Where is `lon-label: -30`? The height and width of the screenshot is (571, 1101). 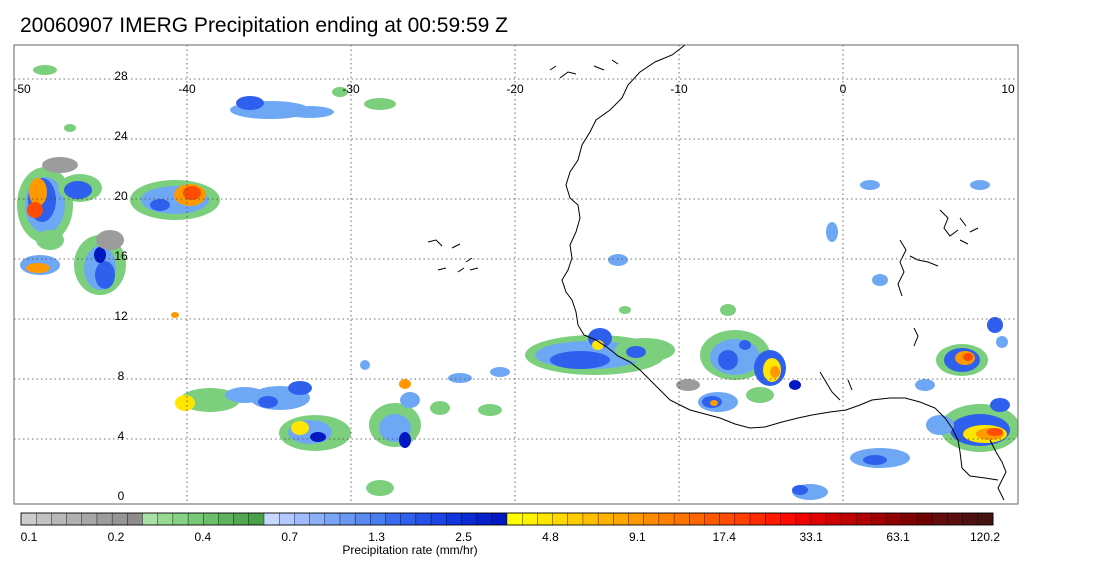
lon-label: -30 is located at coordinates (351, 89).